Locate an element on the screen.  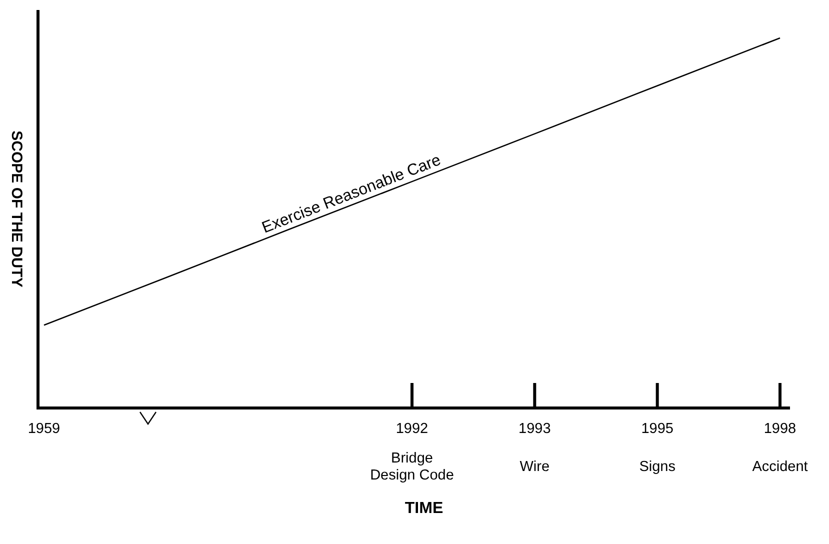
y-axis-title: SCOPE OF THE DUTY is located at coordinates (16, 209).